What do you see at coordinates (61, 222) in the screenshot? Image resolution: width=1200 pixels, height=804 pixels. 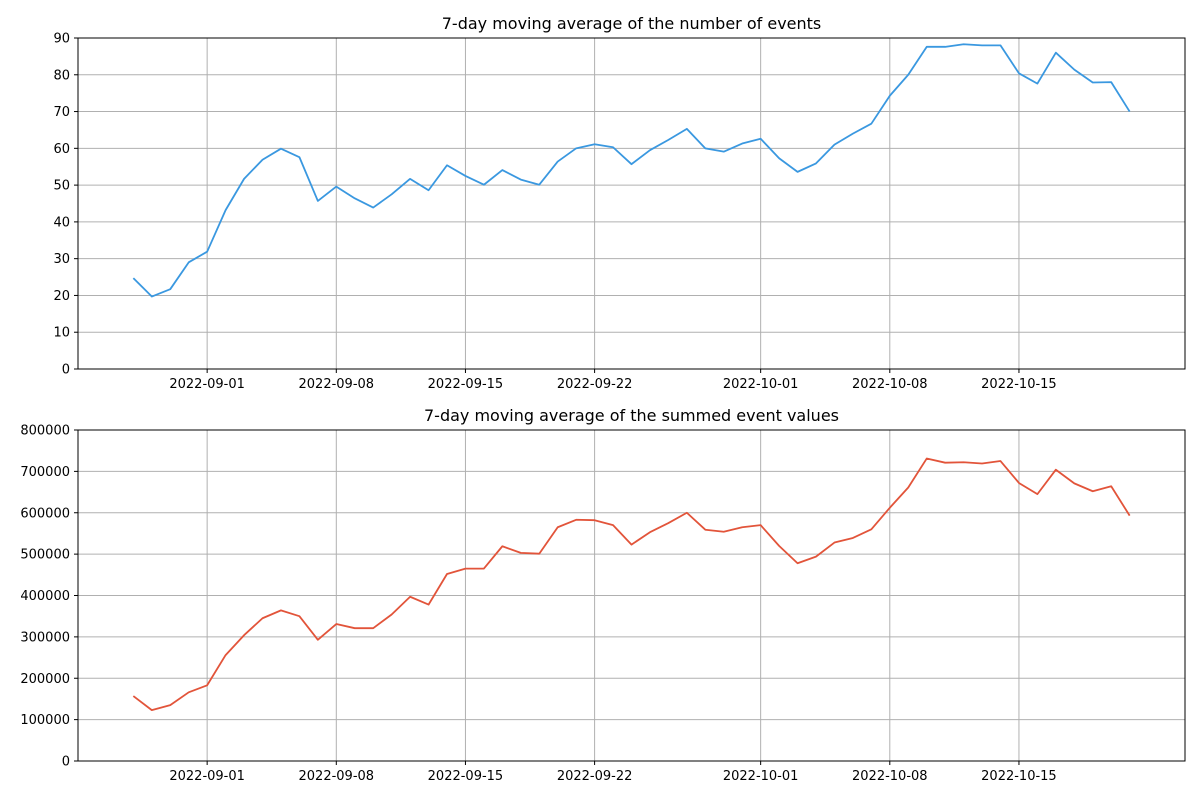 I see `y-tick-label: 40` at bounding box center [61, 222].